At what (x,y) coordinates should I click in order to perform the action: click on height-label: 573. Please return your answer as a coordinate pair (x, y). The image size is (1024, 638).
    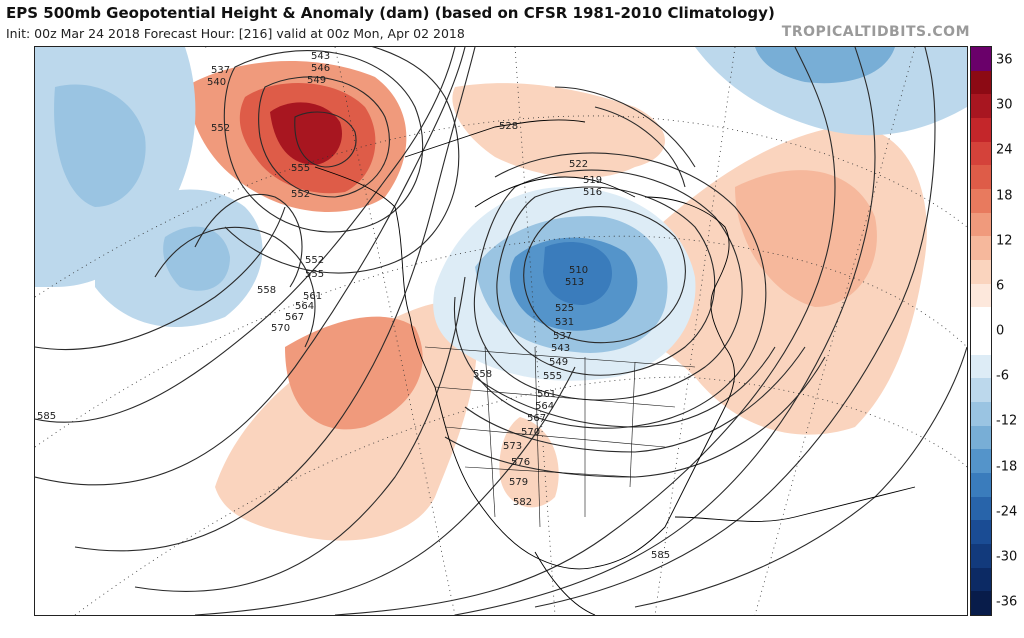
    Looking at the image, I should click on (512, 446).